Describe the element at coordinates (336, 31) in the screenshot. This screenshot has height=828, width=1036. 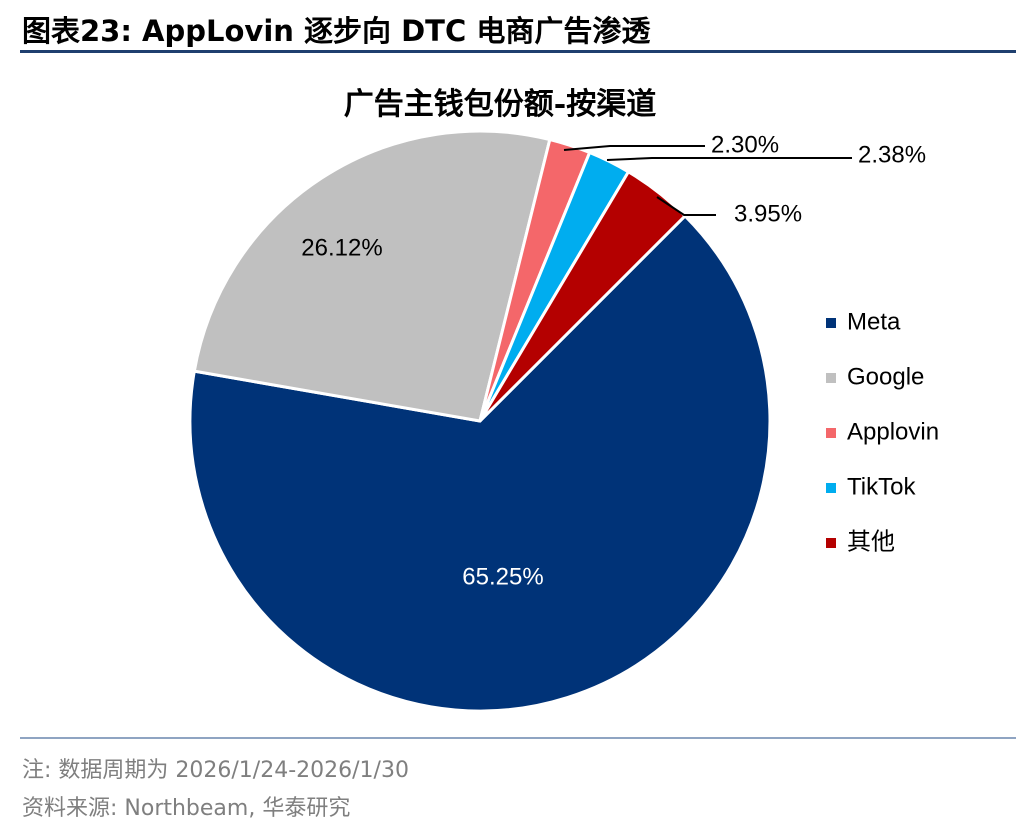
I see `figure-title: 图表23: AppLovin 逐步向 DTC 电商广告渗透` at that location.